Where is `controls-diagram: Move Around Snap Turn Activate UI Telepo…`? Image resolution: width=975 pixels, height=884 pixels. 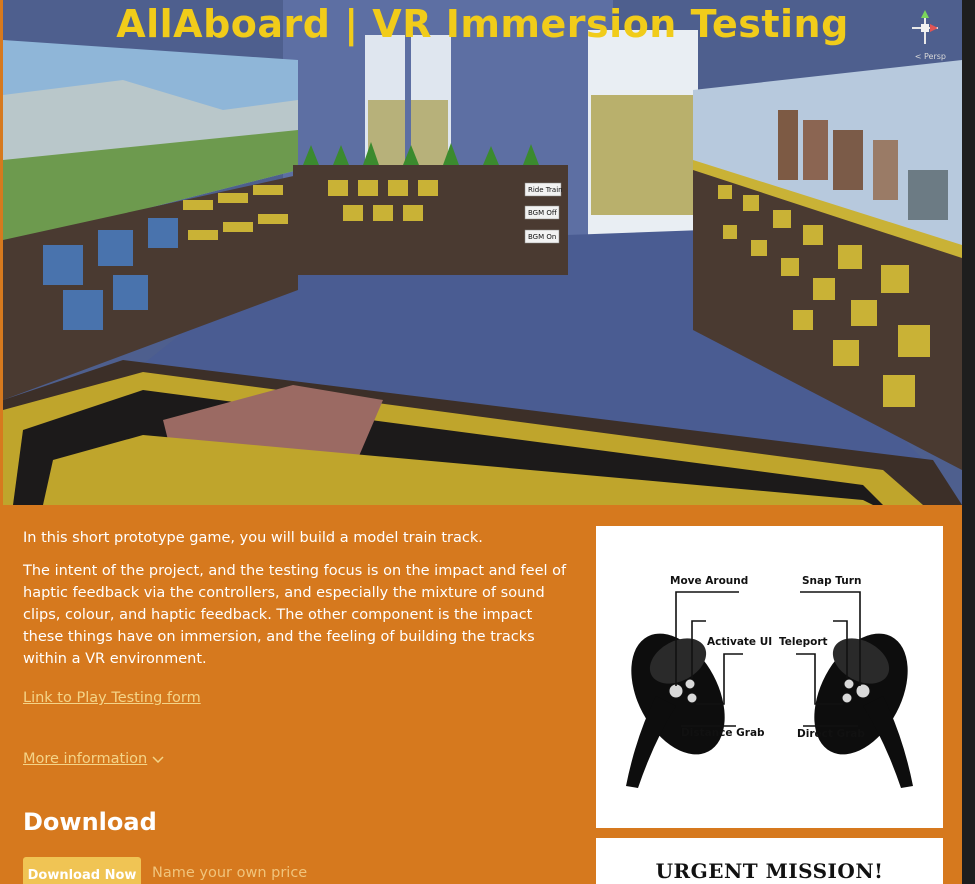 controls-diagram: Move Around Snap Turn Activate UI Telepo… is located at coordinates (769, 677).